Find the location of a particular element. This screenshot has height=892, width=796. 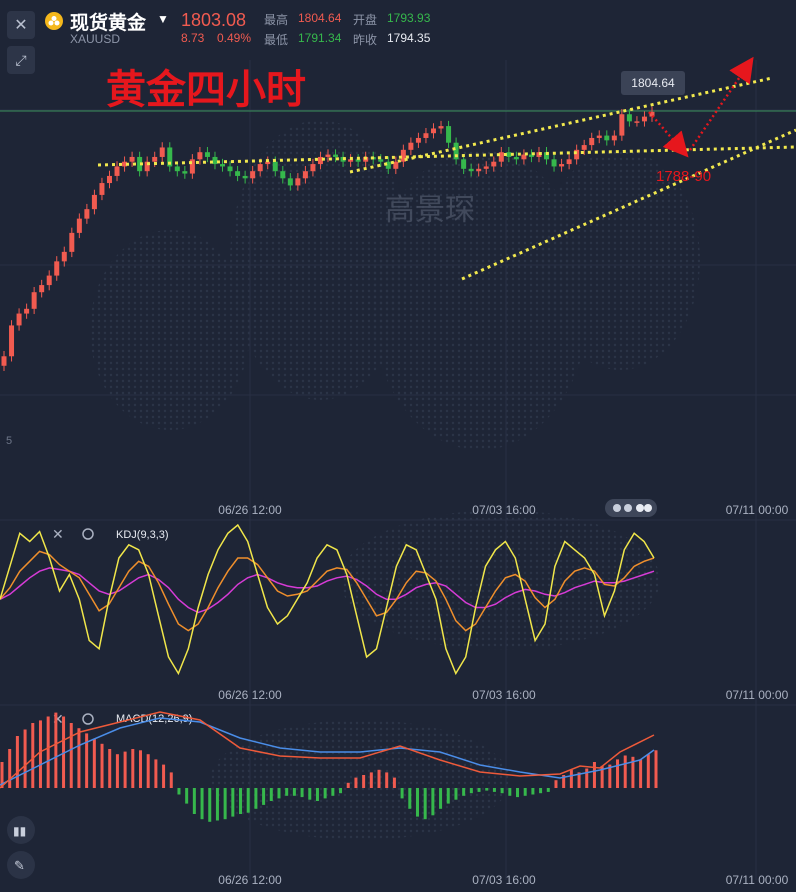

instrument-title: 现货黄金 is located at coordinates (108, 23).